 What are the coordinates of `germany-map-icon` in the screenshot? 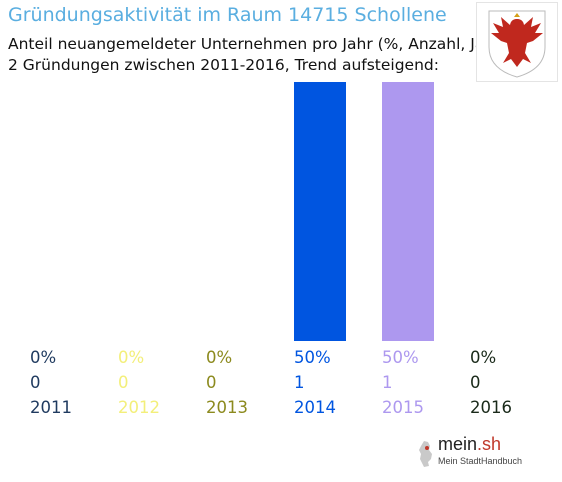 It's located at (425, 454).